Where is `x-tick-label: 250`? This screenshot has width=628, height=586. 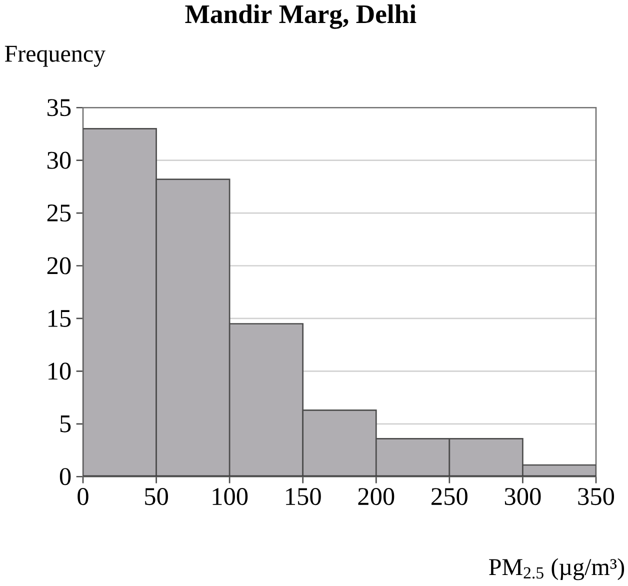 x-tick-label: 250 is located at coordinates (450, 497).